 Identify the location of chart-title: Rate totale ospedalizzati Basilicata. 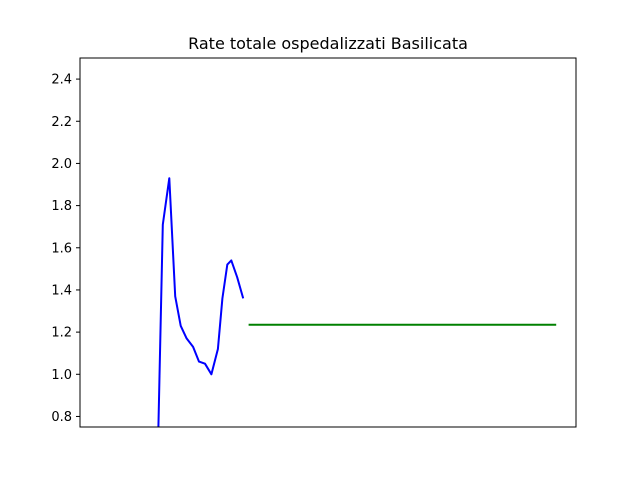
(328, 43).